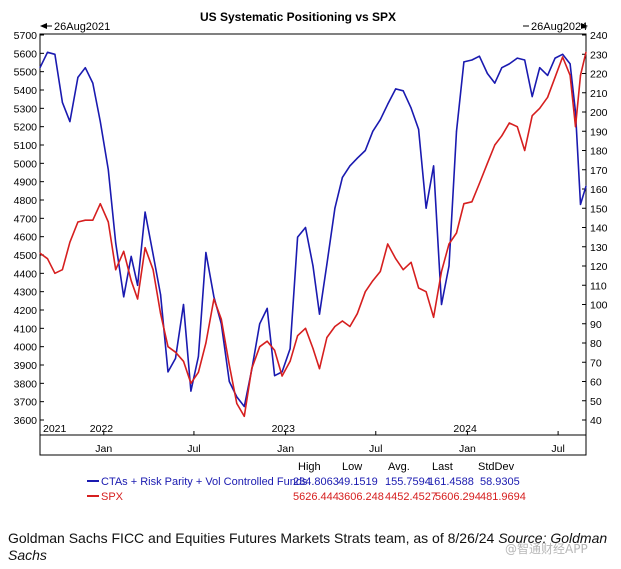 The width and height of the screenshot is (621, 569). What do you see at coordinates (599, 171) in the screenshot?
I see `right-tick-label: 170` at bounding box center [599, 171].